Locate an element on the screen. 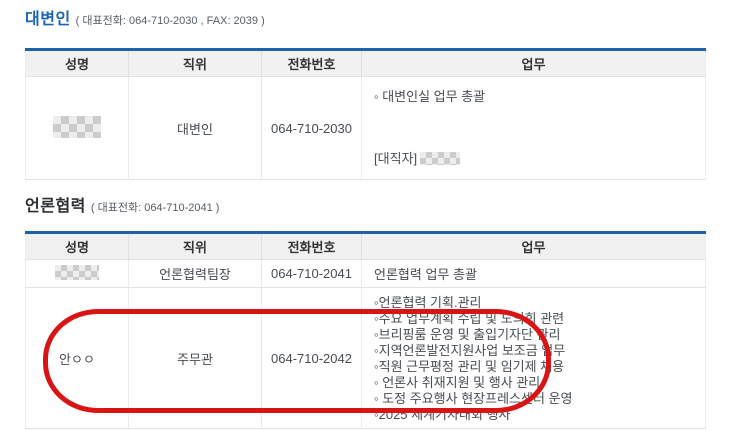  duty-line: ◦지역언론발전지원사업 보조금 업무 is located at coordinates (470, 350).